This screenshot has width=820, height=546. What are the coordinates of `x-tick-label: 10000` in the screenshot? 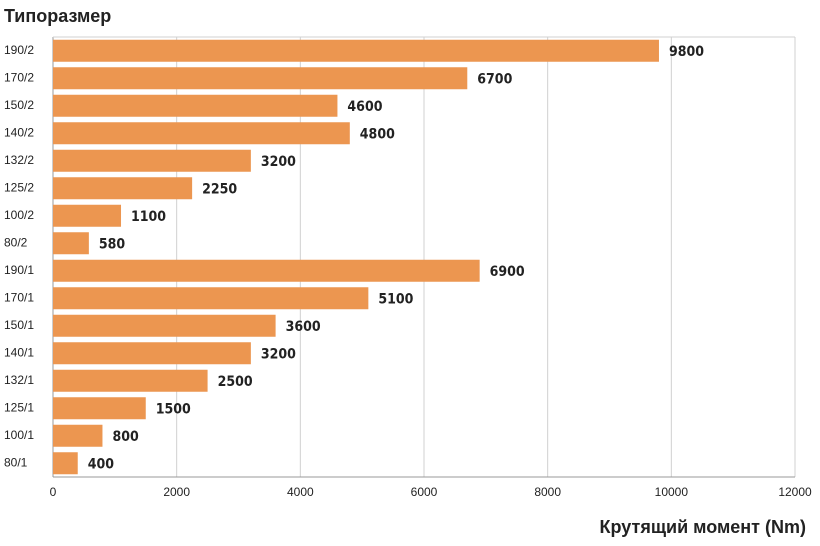 It's located at (672, 492).